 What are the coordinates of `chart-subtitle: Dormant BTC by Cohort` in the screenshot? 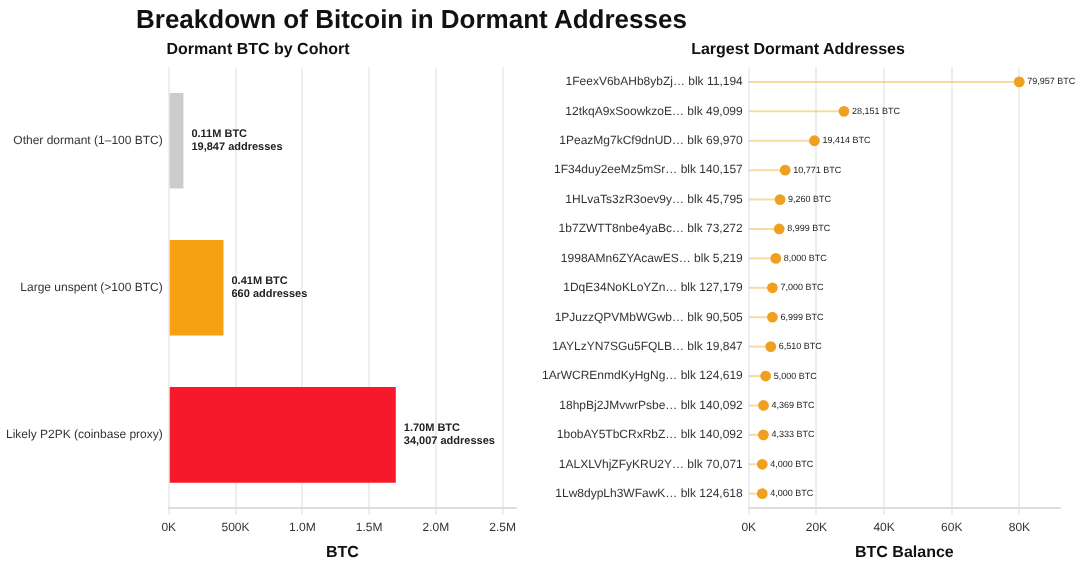 It's located at (258, 49).